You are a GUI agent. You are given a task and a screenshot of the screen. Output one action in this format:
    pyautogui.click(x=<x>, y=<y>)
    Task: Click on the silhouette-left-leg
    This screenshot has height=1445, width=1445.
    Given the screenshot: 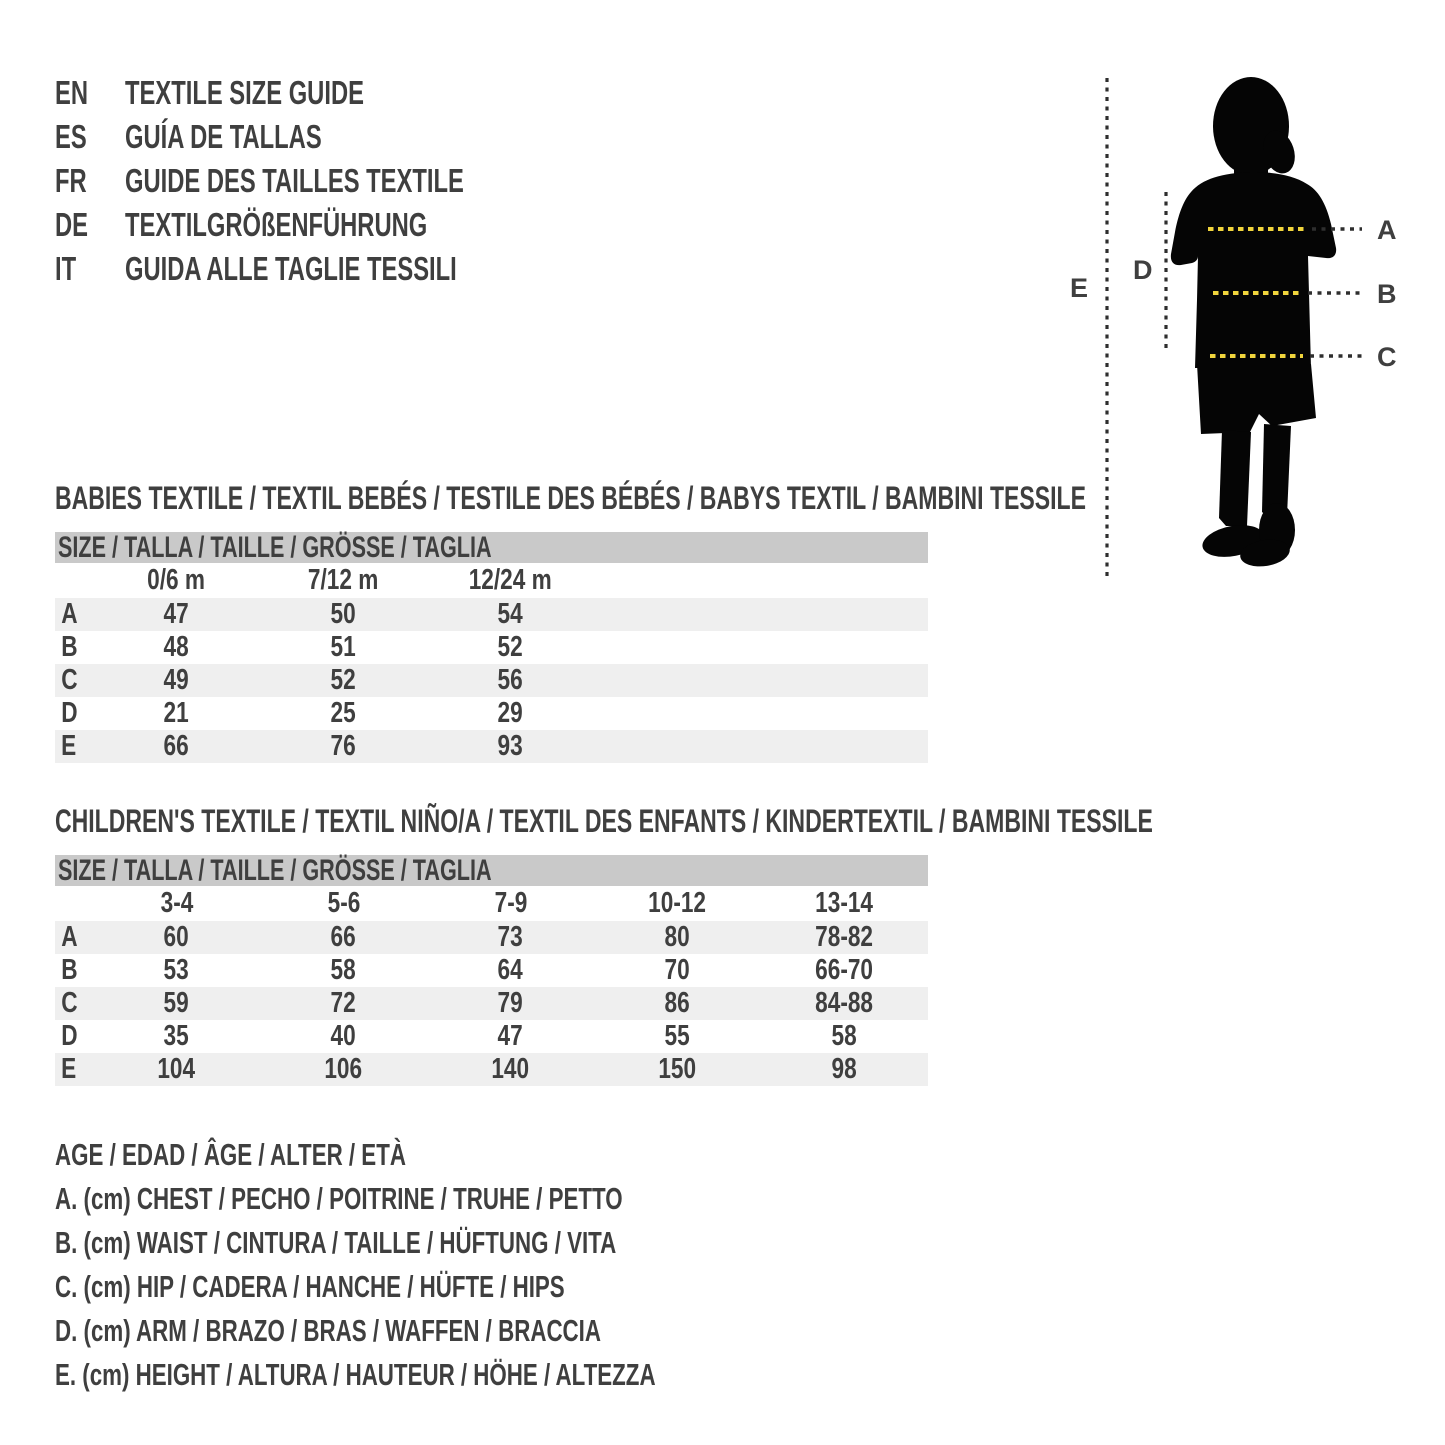 What is the action you would take?
    pyautogui.click(x=1235, y=478)
    